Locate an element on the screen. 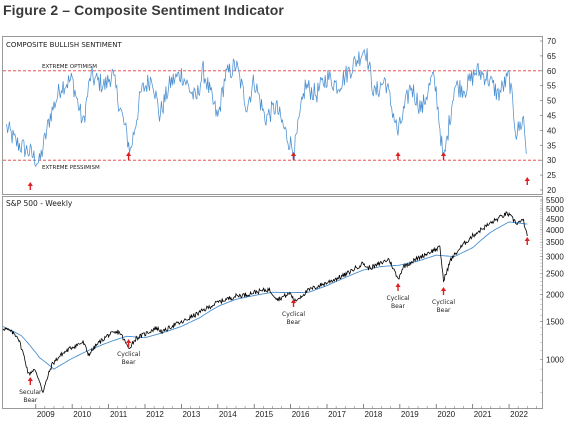 The image size is (573, 421). sentiment-y-tick-label: 40 is located at coordinates (551, 130).